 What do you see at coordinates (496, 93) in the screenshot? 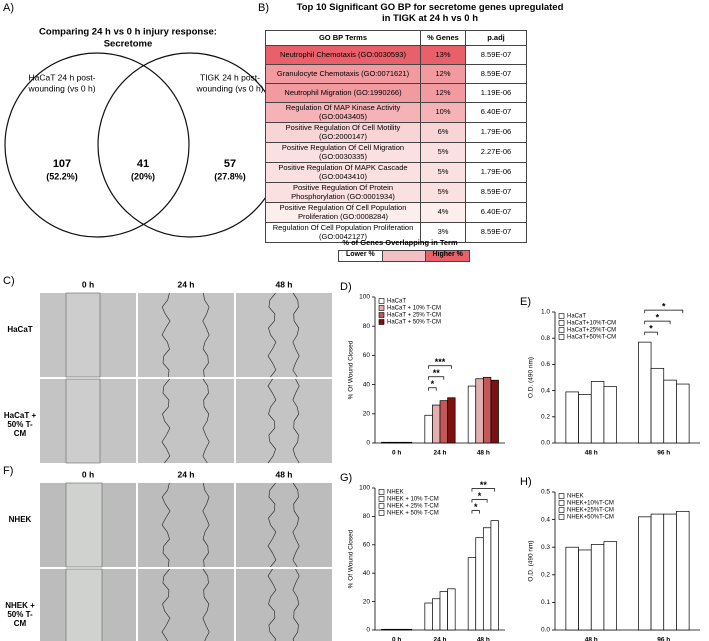
I see `table-cell: 1.19E-06` at bounding box center [496, 93].